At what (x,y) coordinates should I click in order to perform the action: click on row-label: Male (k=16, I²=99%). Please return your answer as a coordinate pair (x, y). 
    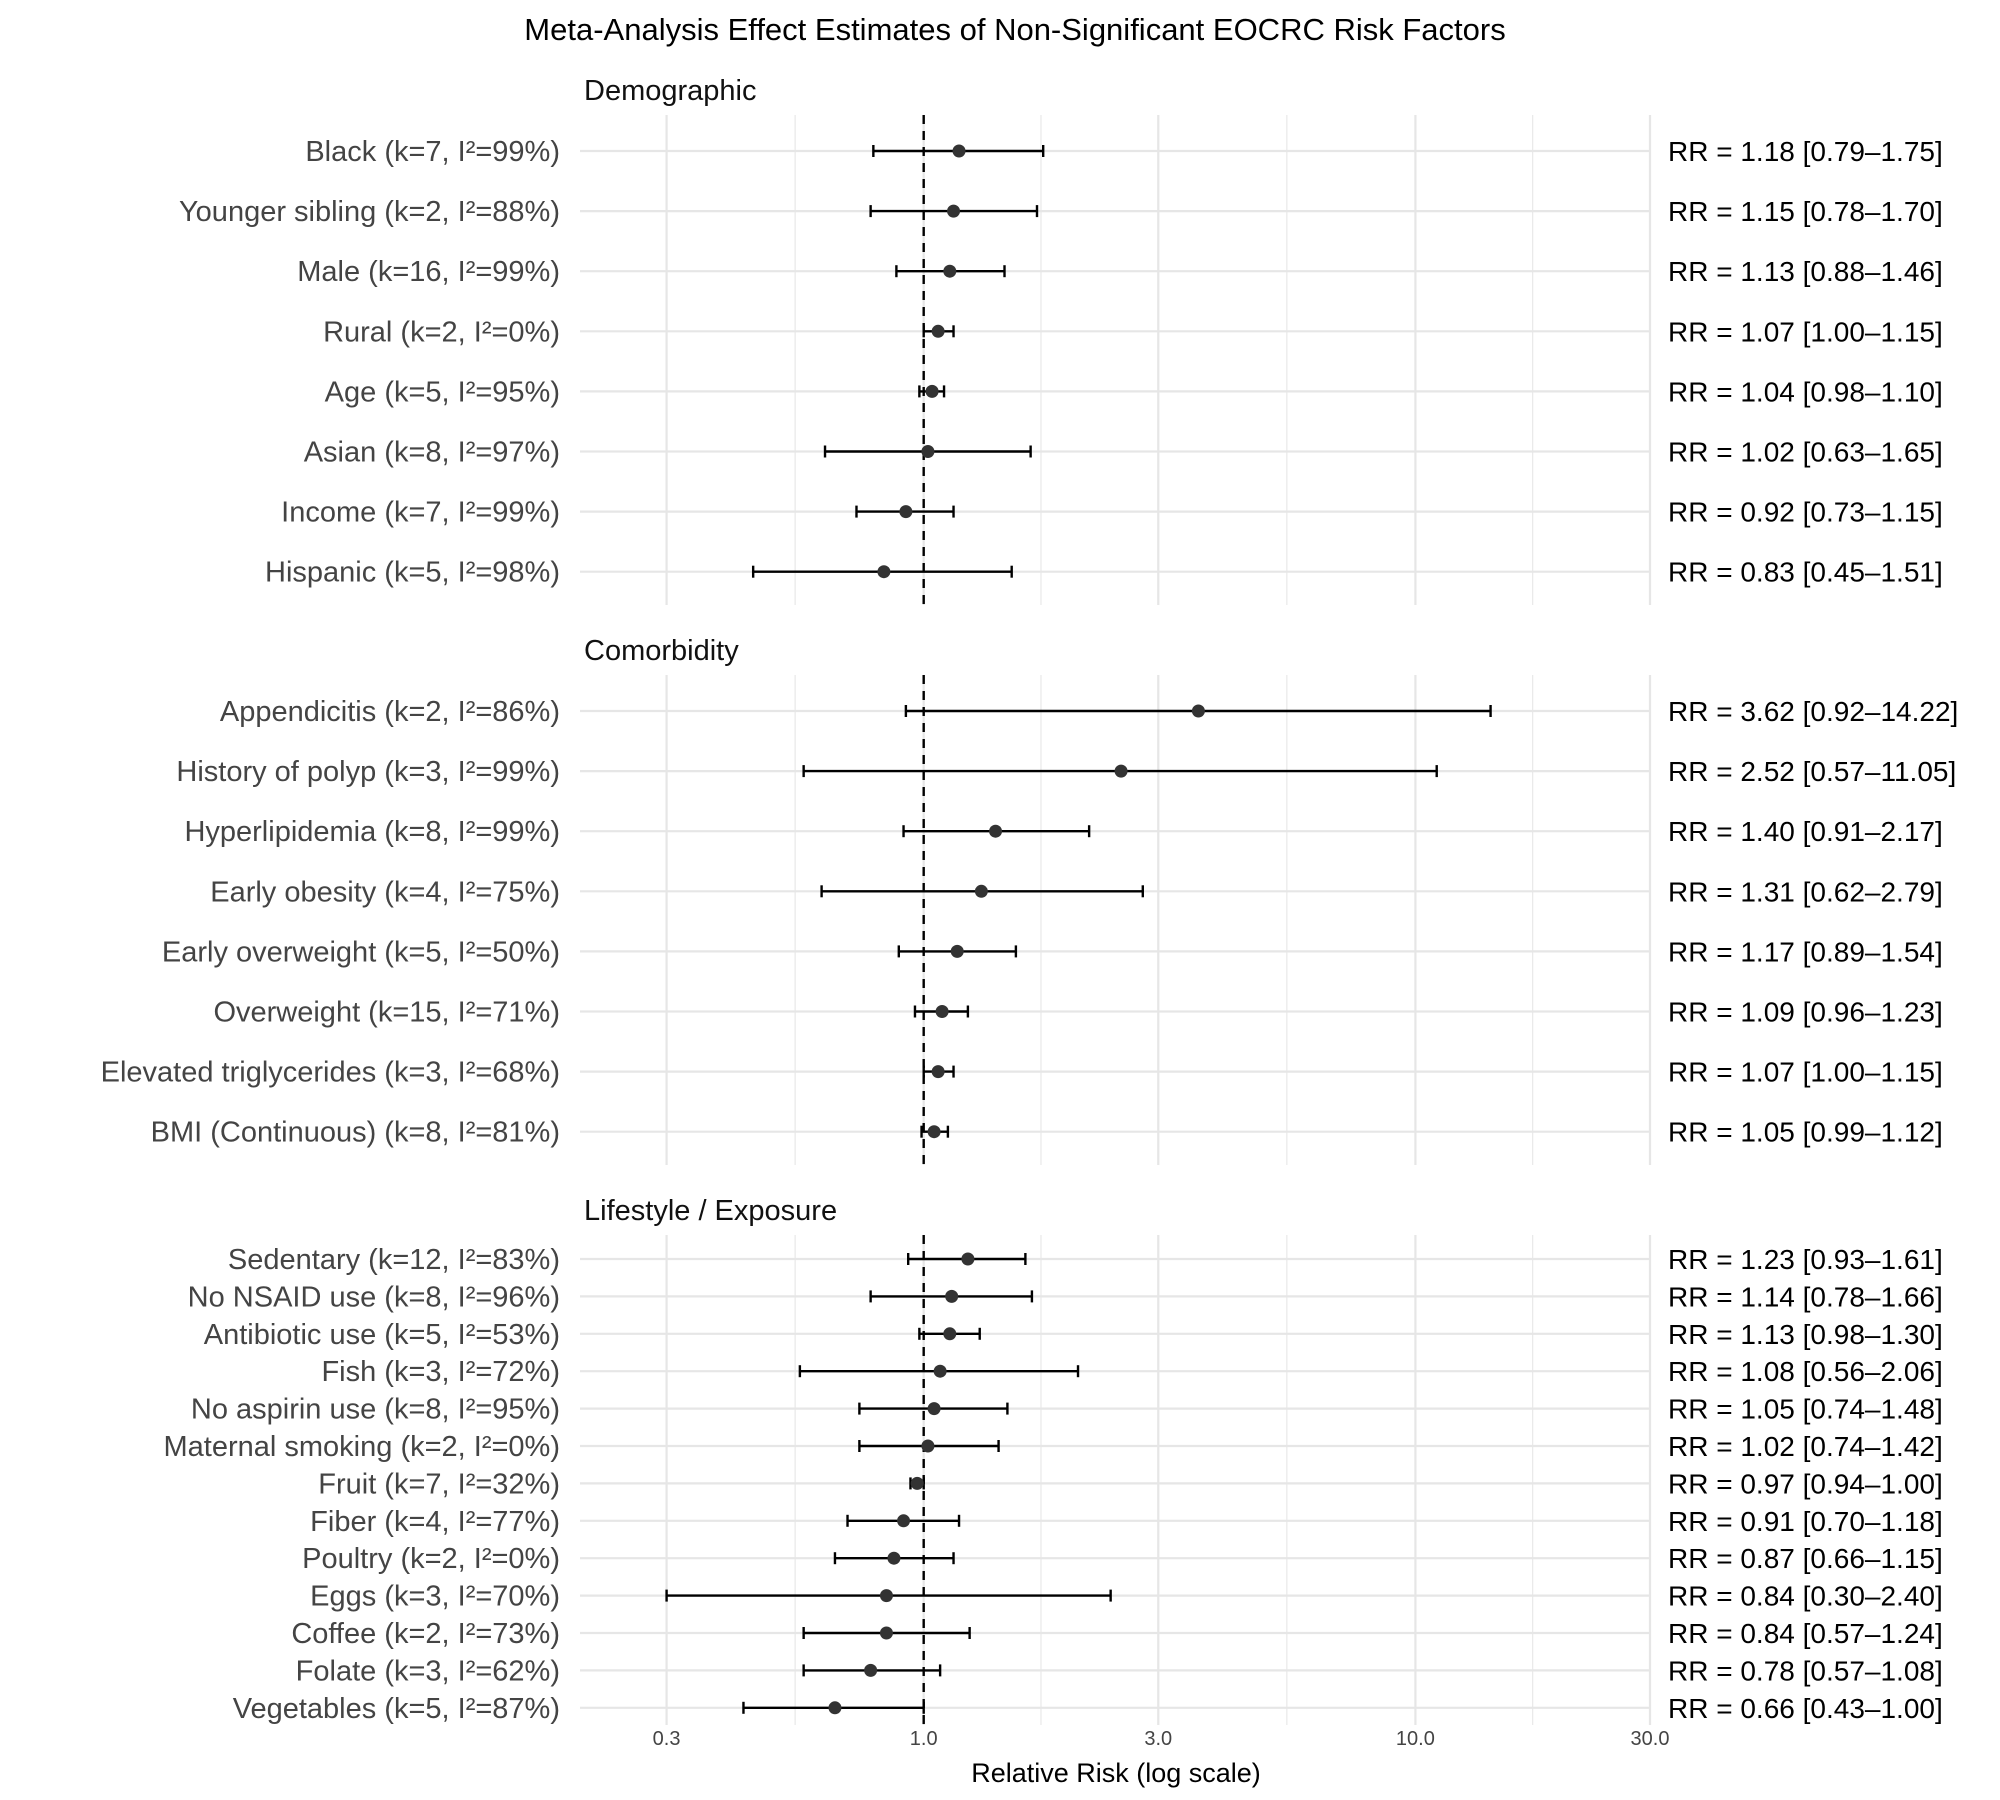
    Looking at the image, I should click on (428, 272).